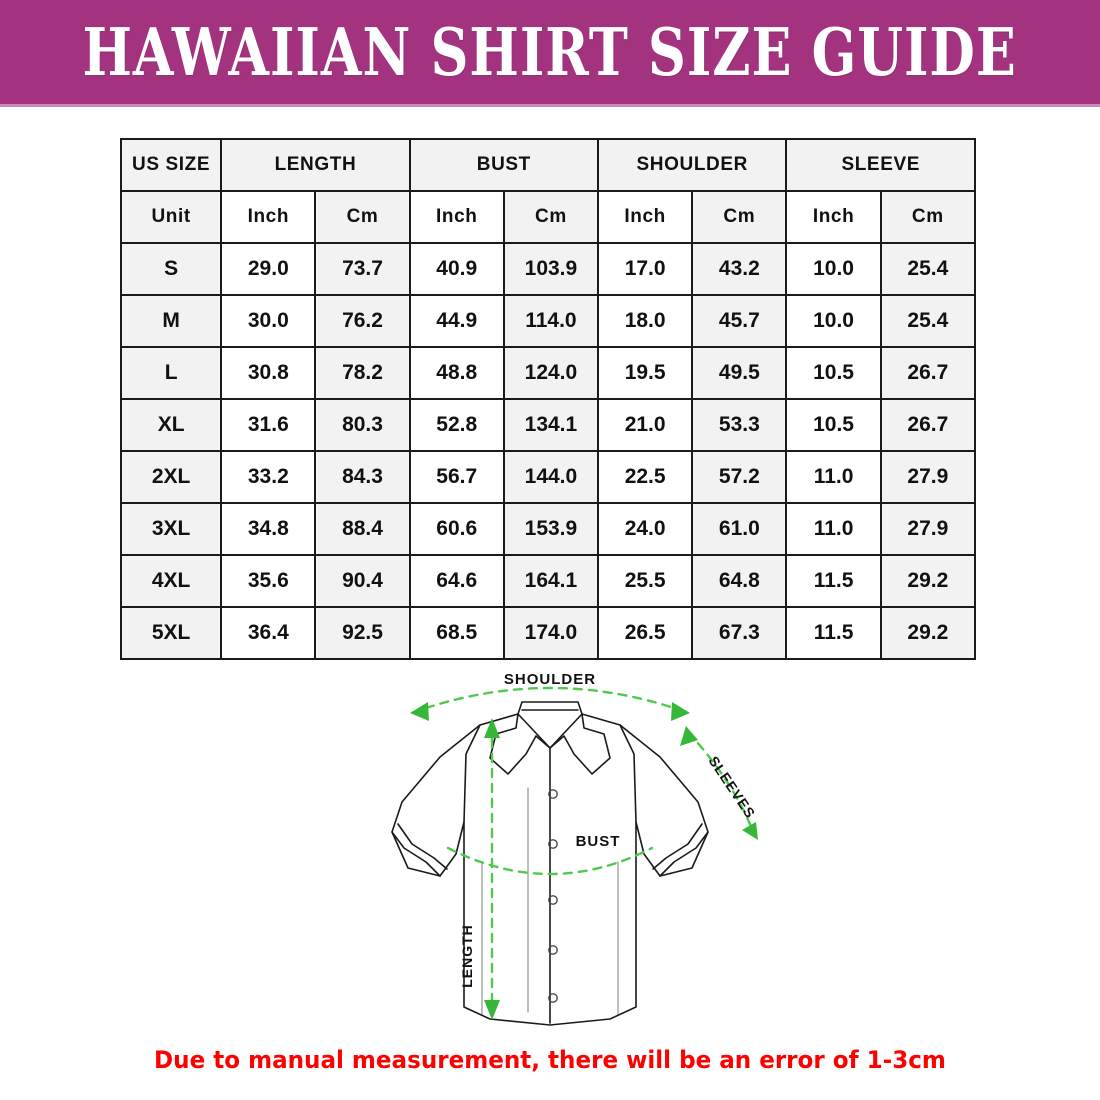 The height and width of the screenshot is (1100, 1100). What do you see at coordinates (551, 581) in the screenshot?
I see `cell-bust_cm: 164.1` at bounding box center [551, 581].